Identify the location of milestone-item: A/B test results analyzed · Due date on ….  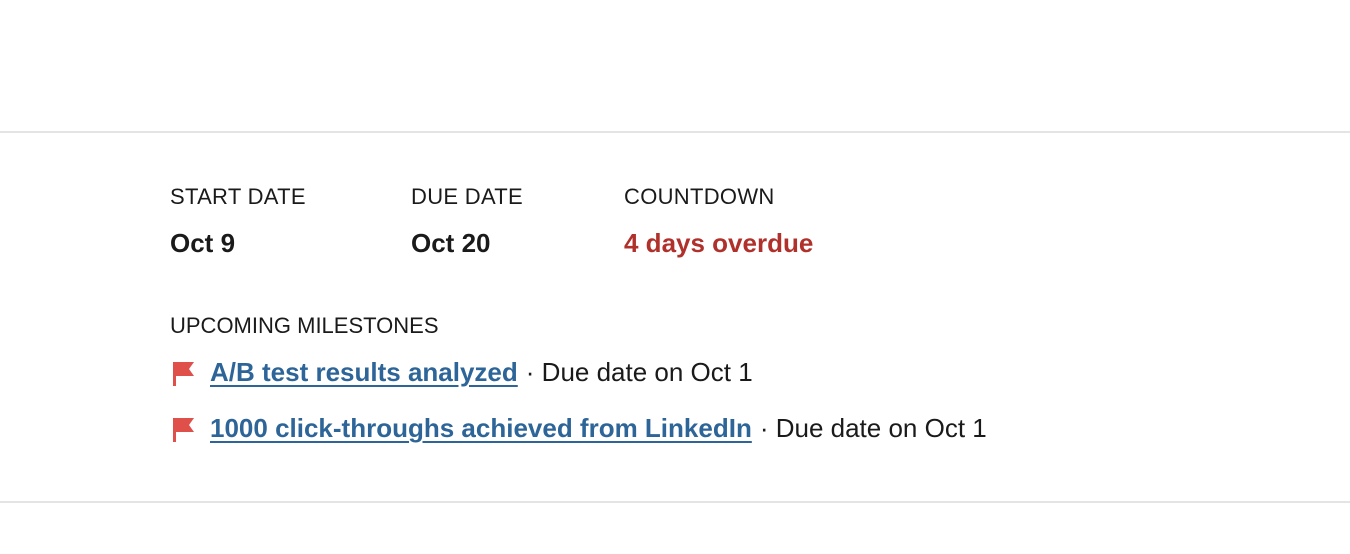
(461, 372).